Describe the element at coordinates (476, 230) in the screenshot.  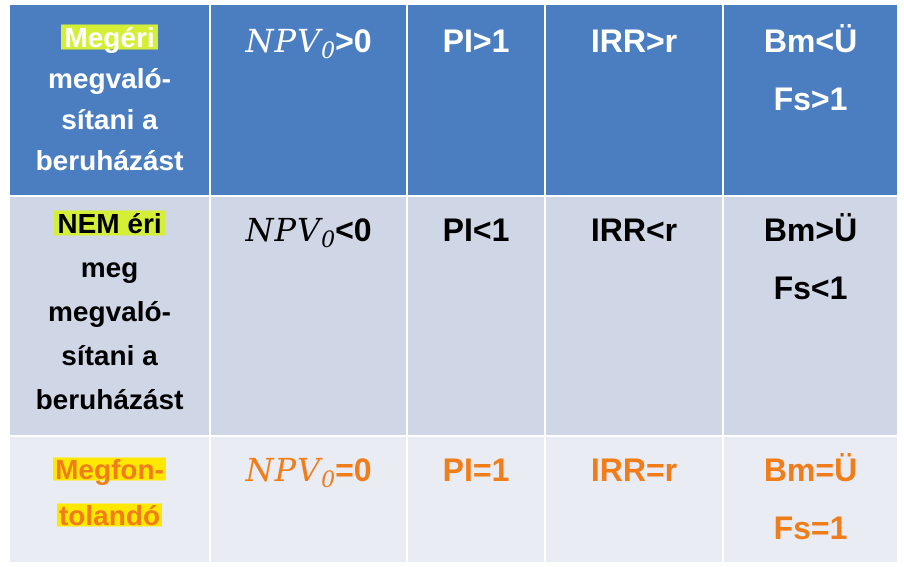
I see `pi-value: PI<1` at that location.